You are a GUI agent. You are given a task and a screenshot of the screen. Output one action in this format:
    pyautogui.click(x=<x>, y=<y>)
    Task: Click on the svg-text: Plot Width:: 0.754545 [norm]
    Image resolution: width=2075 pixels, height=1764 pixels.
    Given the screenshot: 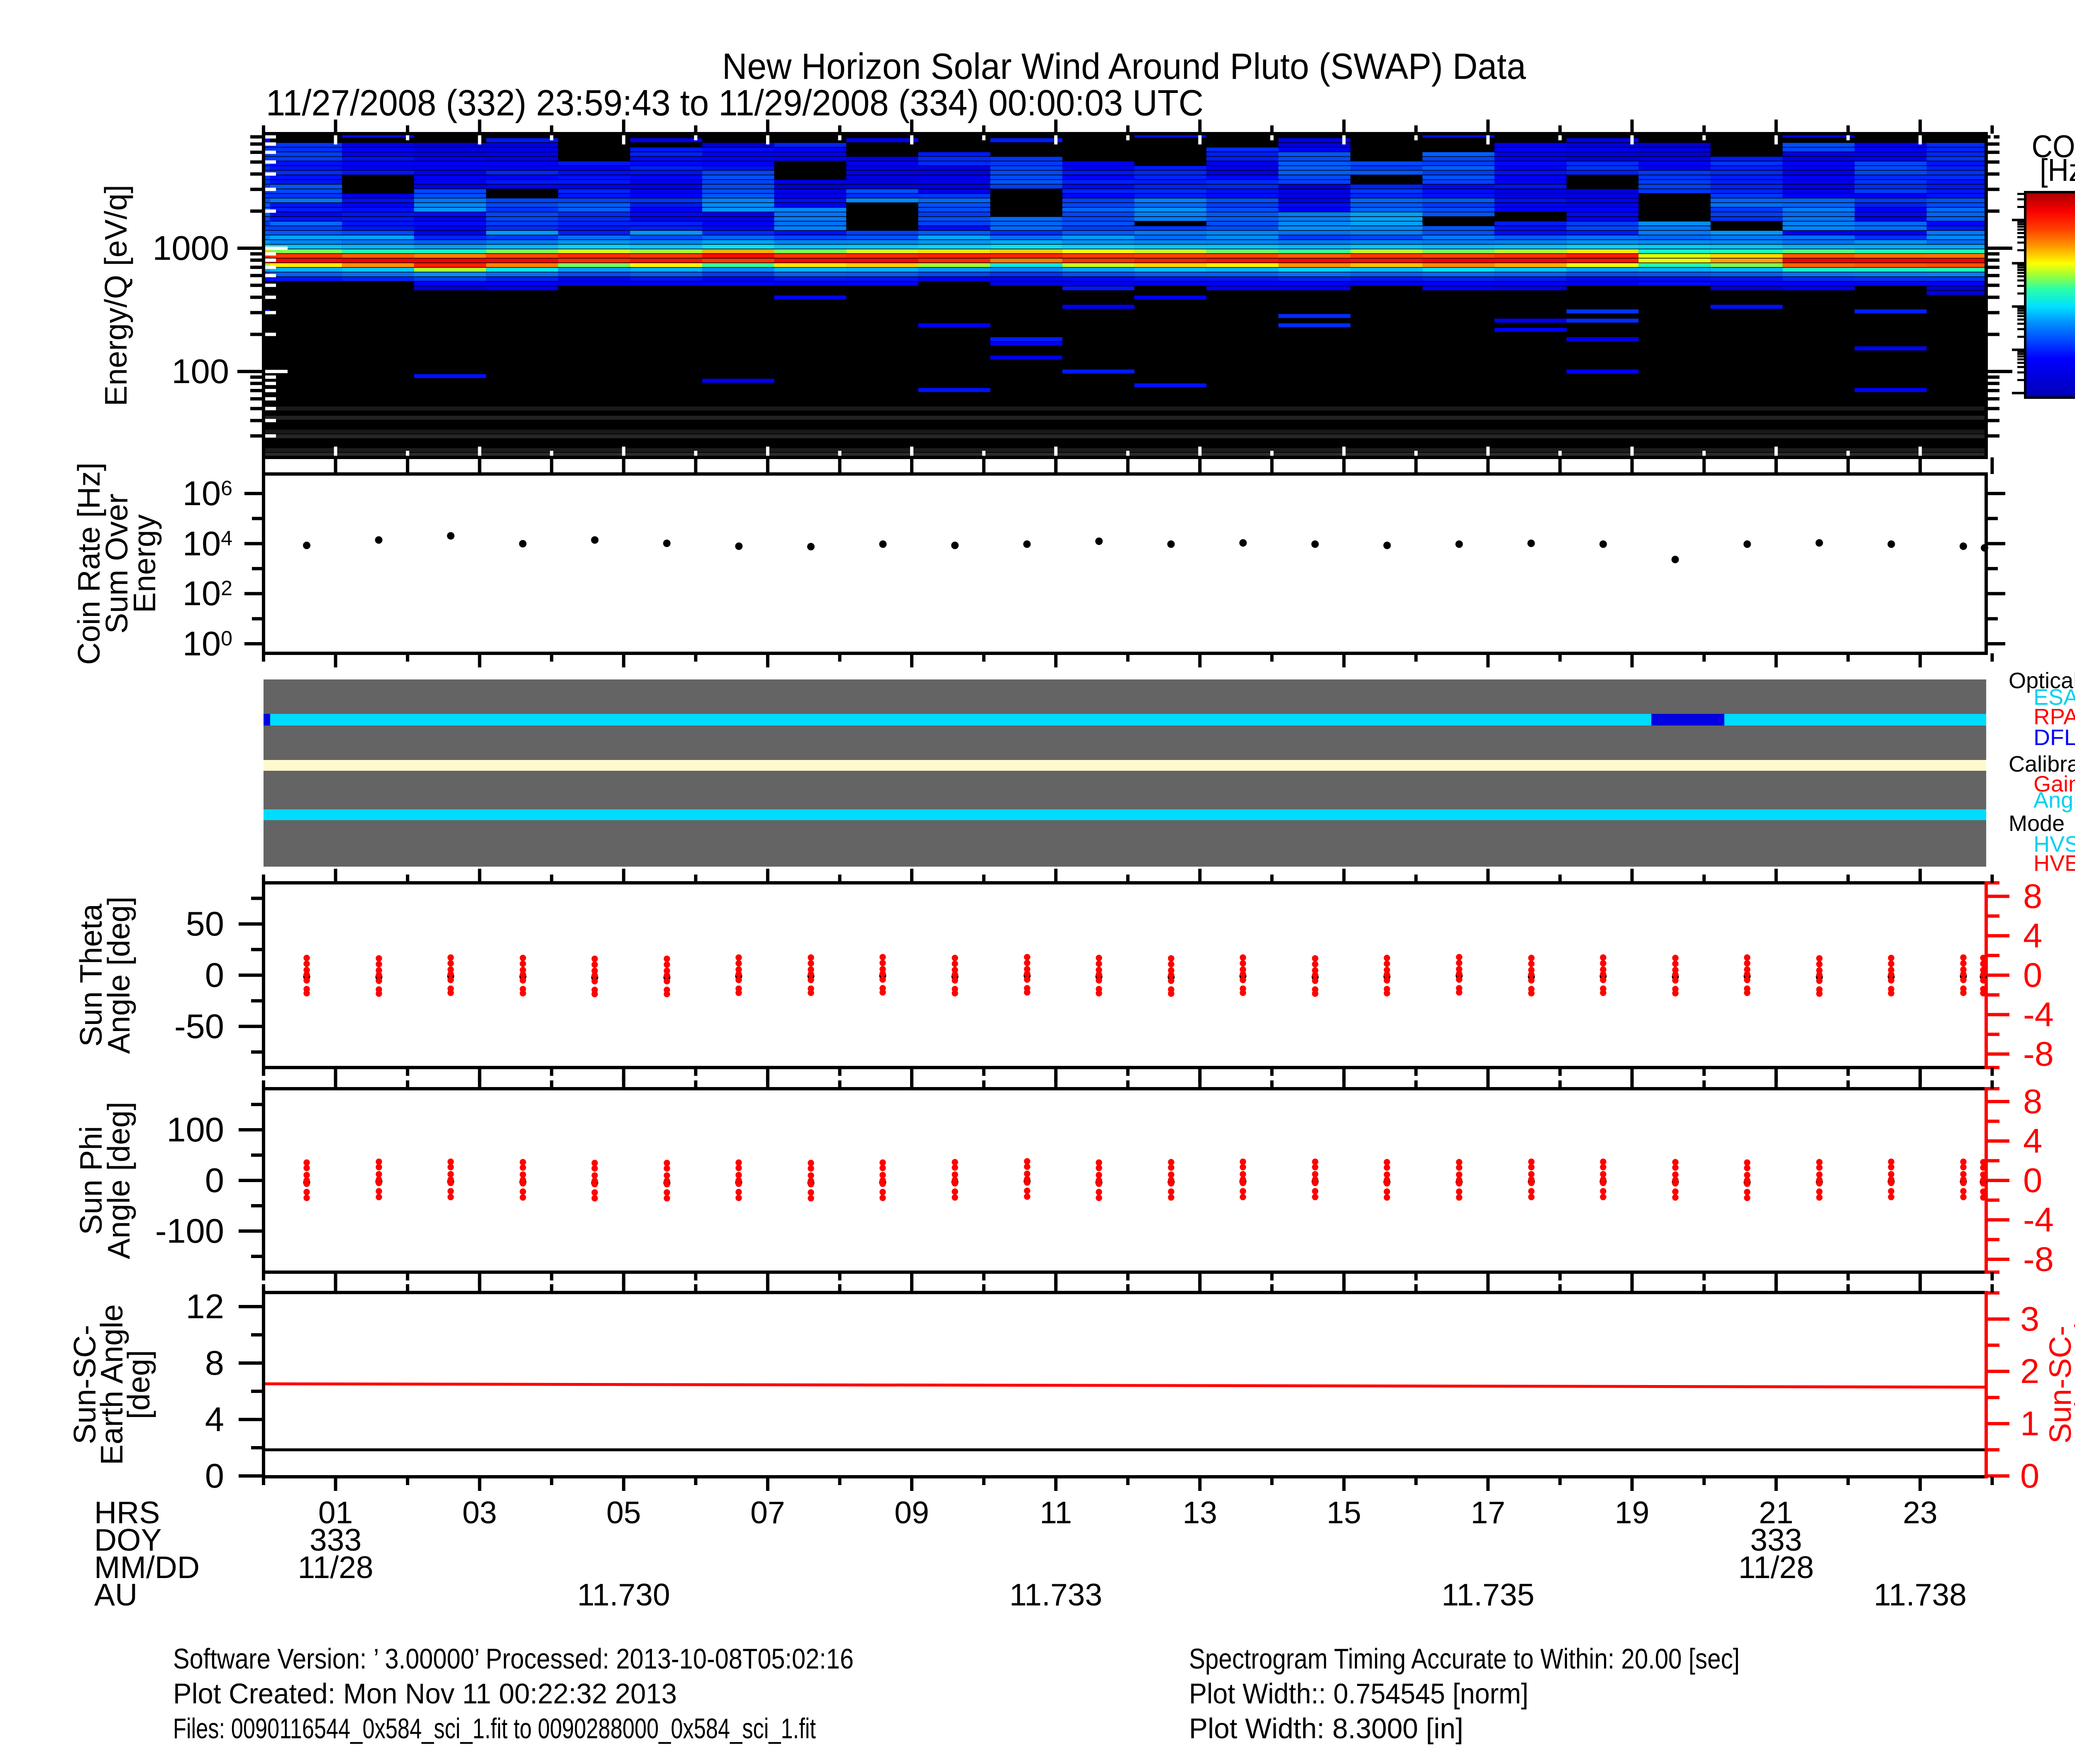 What is the action you would take?
    pyautogui.click(x=1358, y=1694)
    